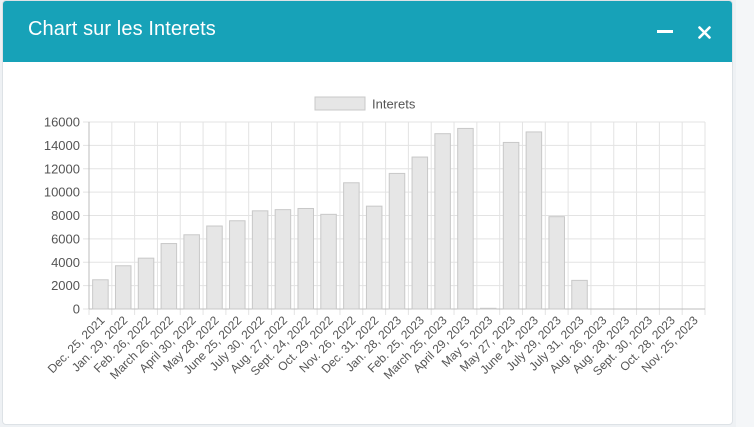  I want to click on y-tick-label: 4000, so click(65, 262).